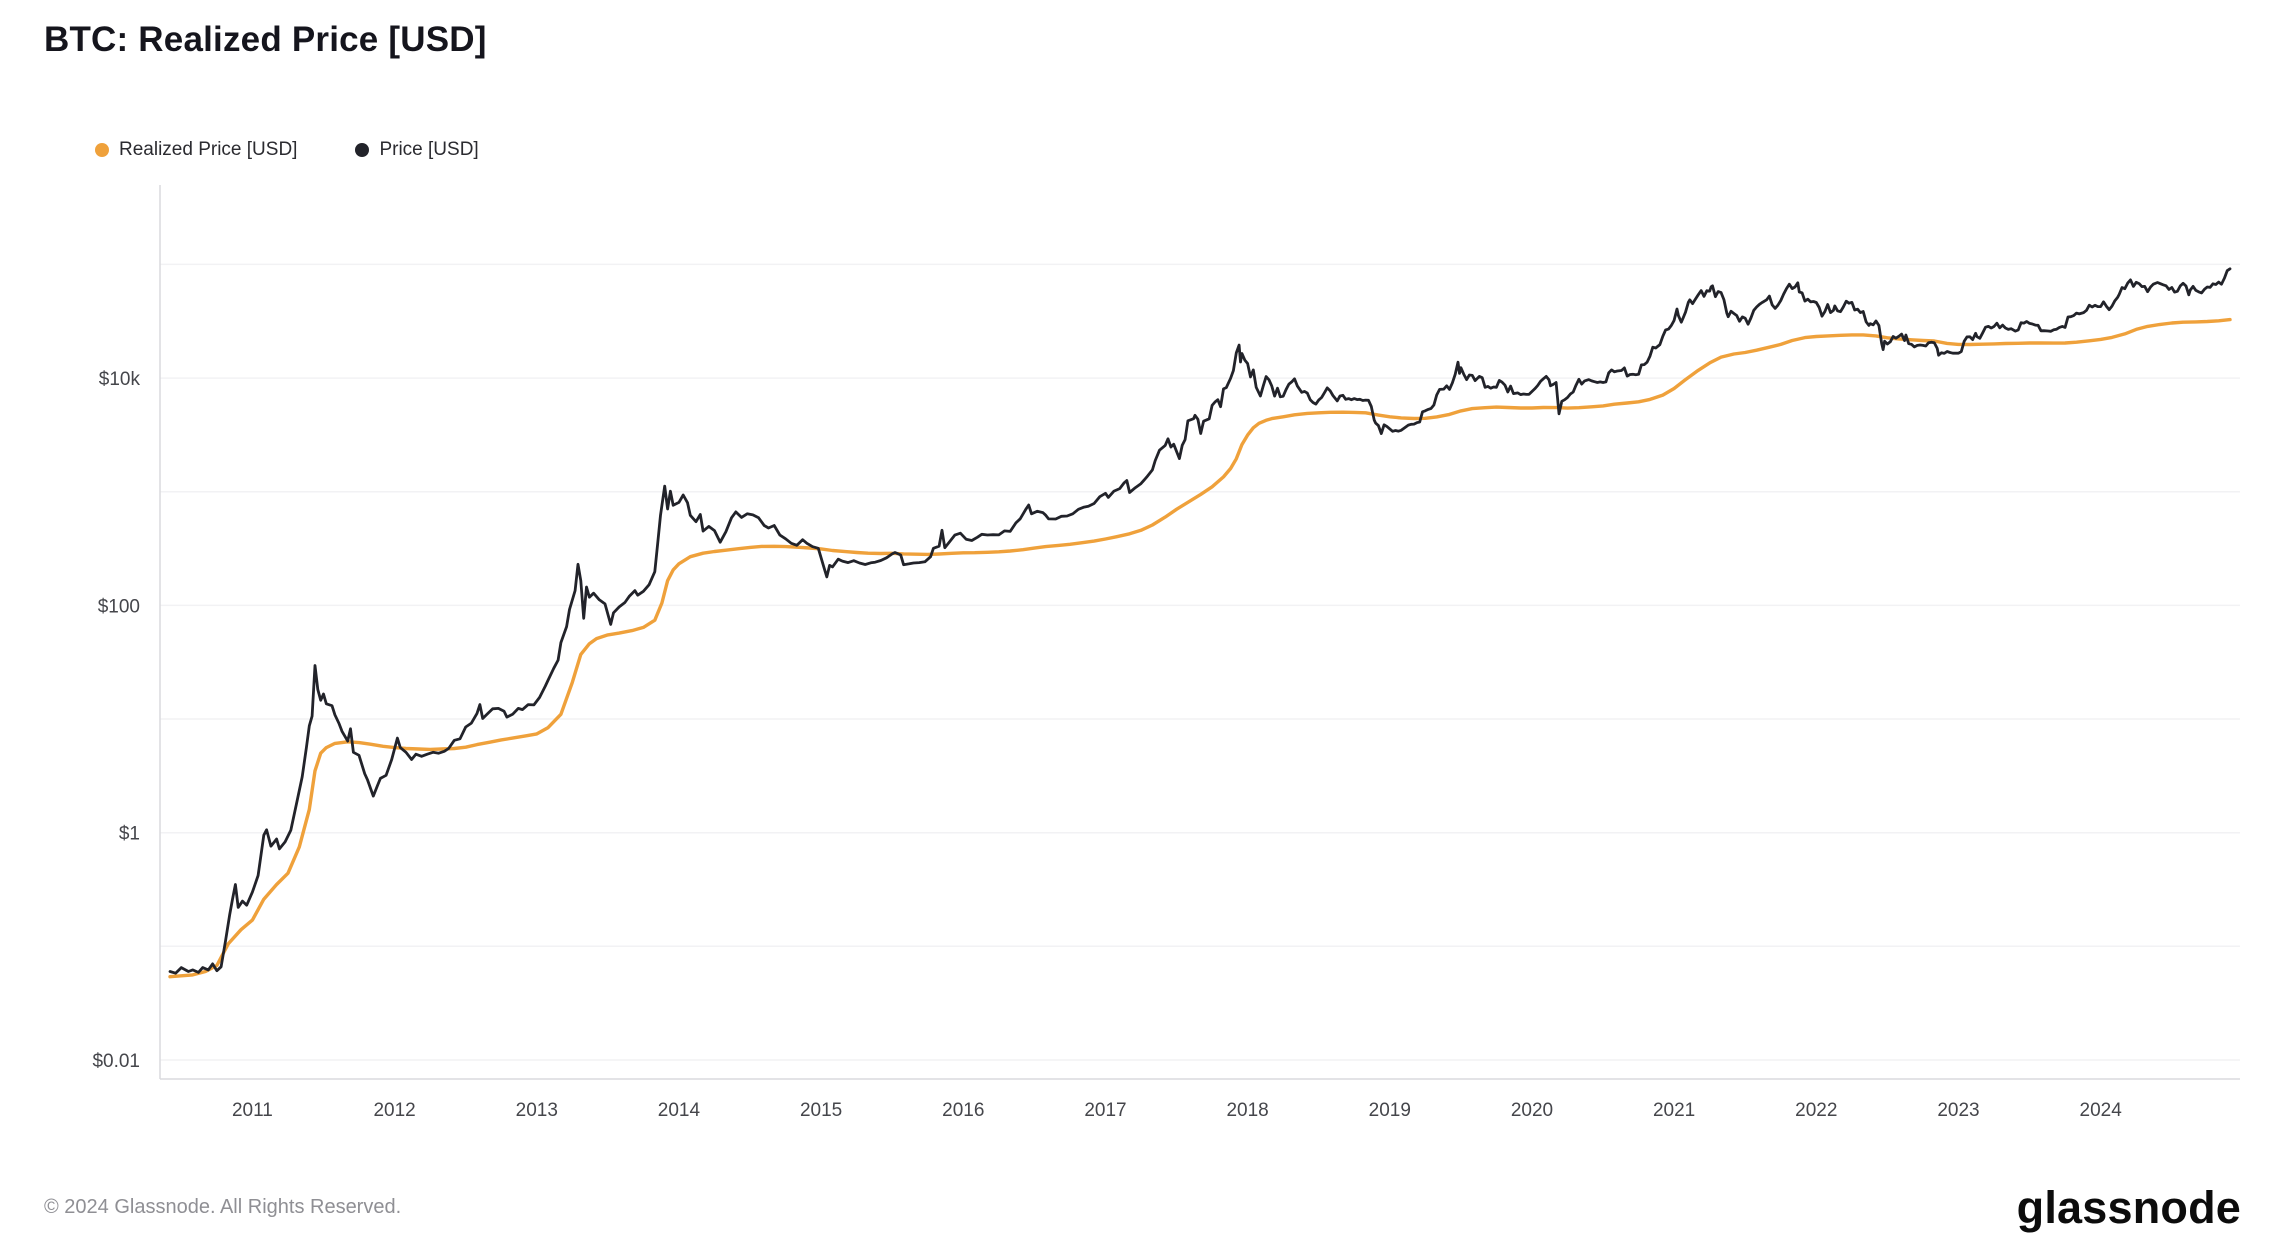 The width and height of the screenshot is (2296, 1244). Describe the element at coordinates (394, 1110) in the screenshot. I see `x-tick-label: 2012` at that location.